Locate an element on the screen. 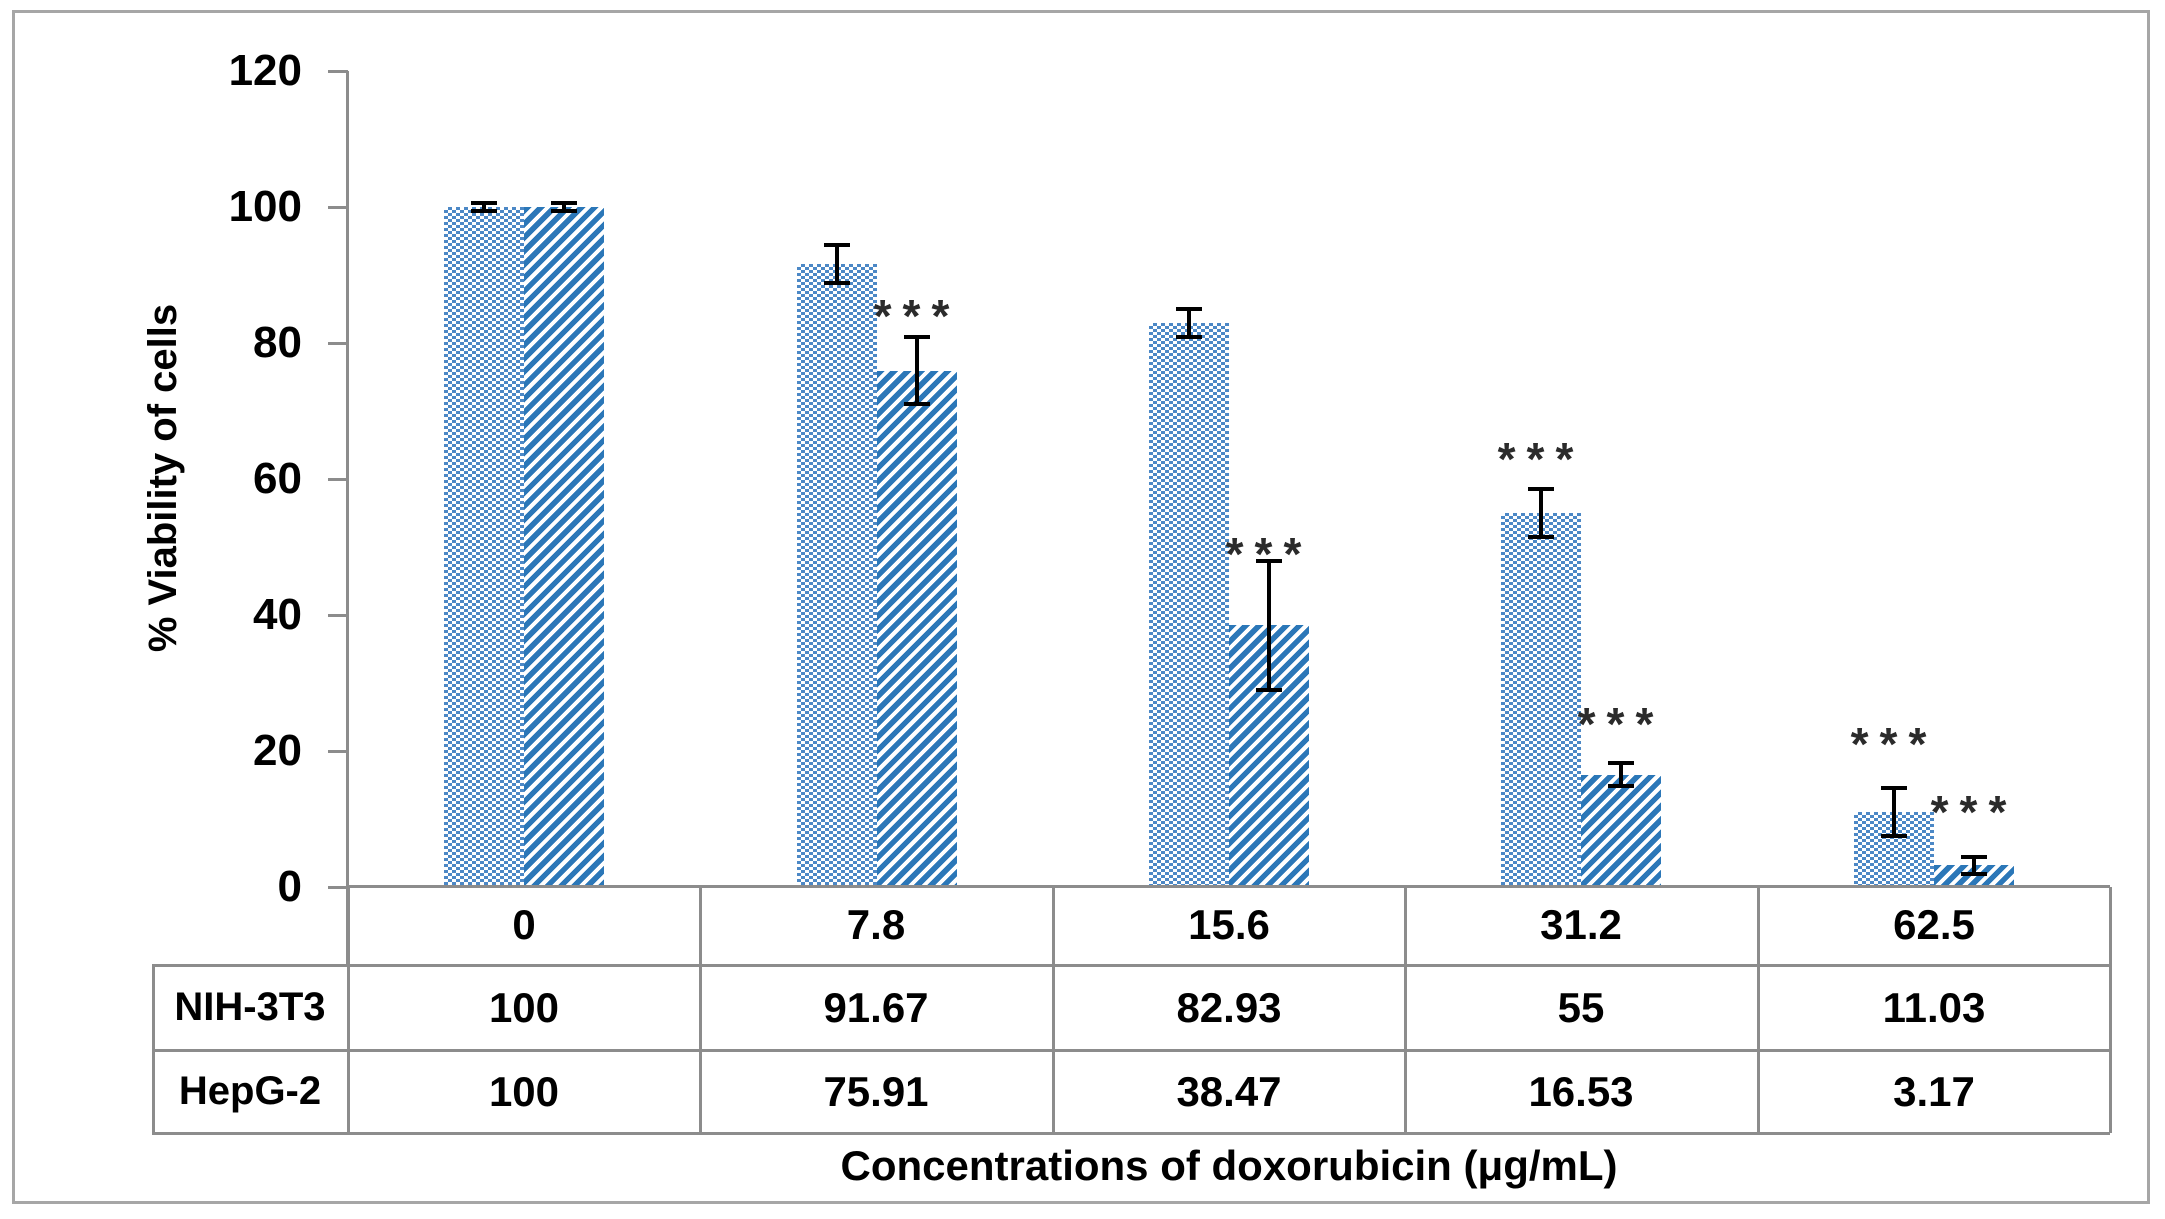 Image resolution: width=2165 pixels, height=1219 pixels. error-bar-cap-top-HepG-2-31.2 is located at coordinates (1621, 763).